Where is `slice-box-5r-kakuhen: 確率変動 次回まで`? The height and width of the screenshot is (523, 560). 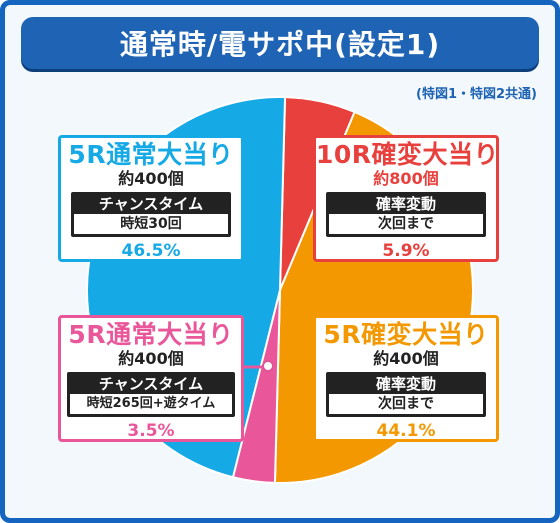 slice-box-5r-kakuhen: 確率変動 次回まで is located at coordinates (406, 394).